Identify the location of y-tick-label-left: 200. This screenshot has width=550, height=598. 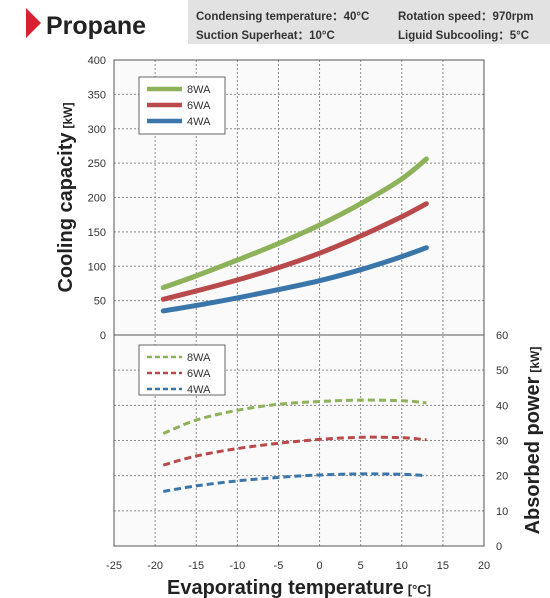
(97, 199).